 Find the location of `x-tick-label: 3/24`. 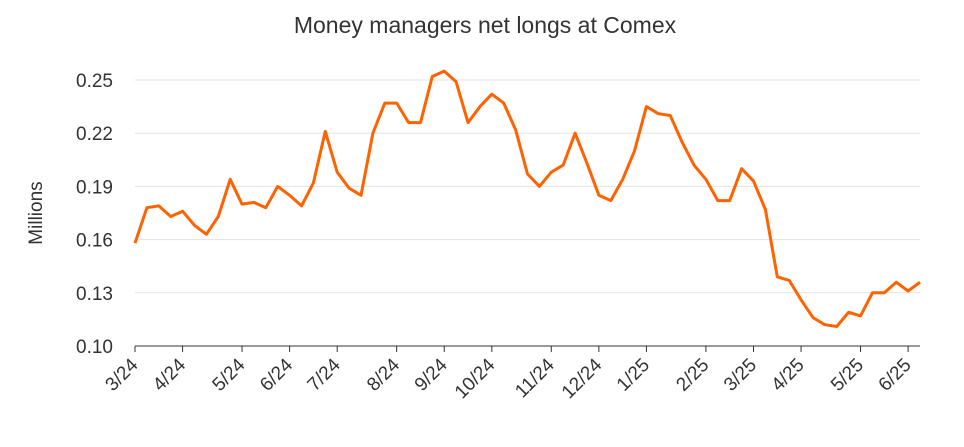

x-tick-label: 3/24 is located at coordinates (122, 374).